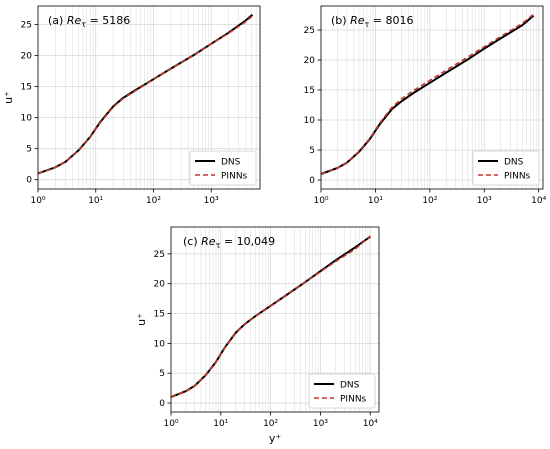 This screenshot has height=449, width=550. Describe the element at coordinates (275, 438) in the screenshot. I see `x-axis-label: y⁺` at that location.